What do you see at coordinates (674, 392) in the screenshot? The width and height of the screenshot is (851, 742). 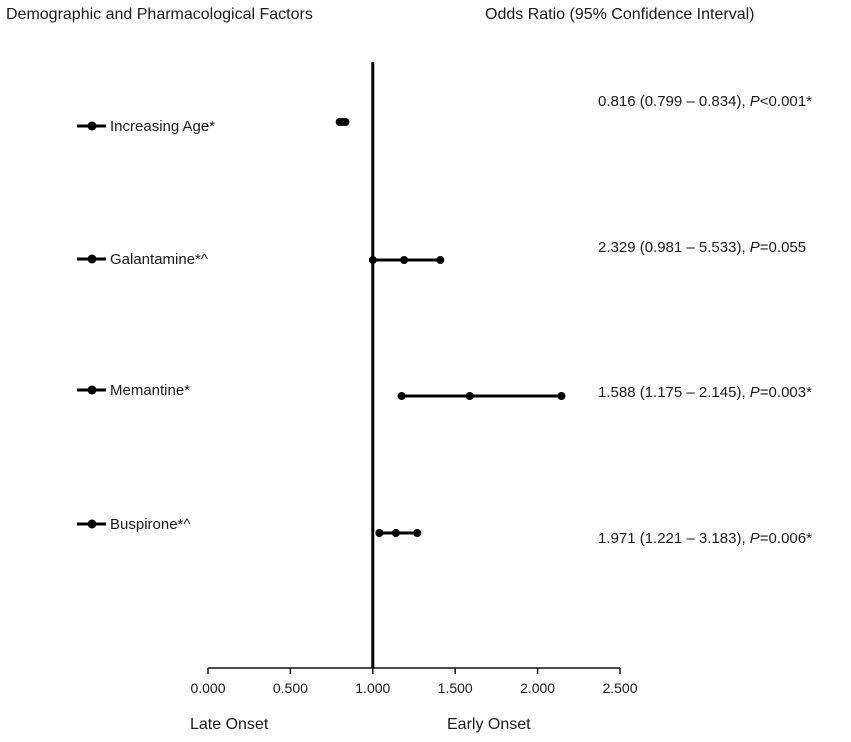 I see `odds-ratio-ci: 1.588 (1.175 – 2.145),` at bounding box center [674, 392].